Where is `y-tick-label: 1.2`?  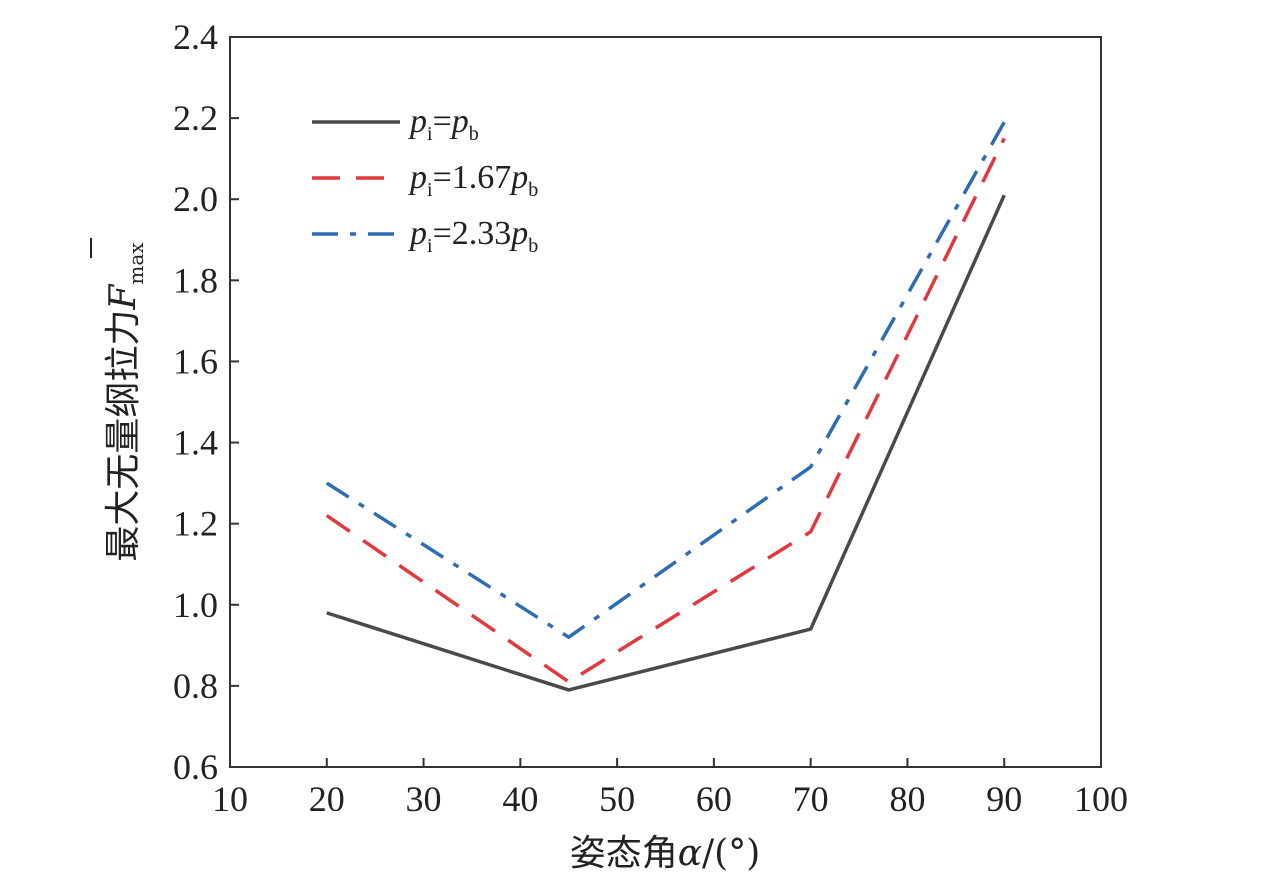 y-tick-label: 1.2 is located at coordinates (195, 524).